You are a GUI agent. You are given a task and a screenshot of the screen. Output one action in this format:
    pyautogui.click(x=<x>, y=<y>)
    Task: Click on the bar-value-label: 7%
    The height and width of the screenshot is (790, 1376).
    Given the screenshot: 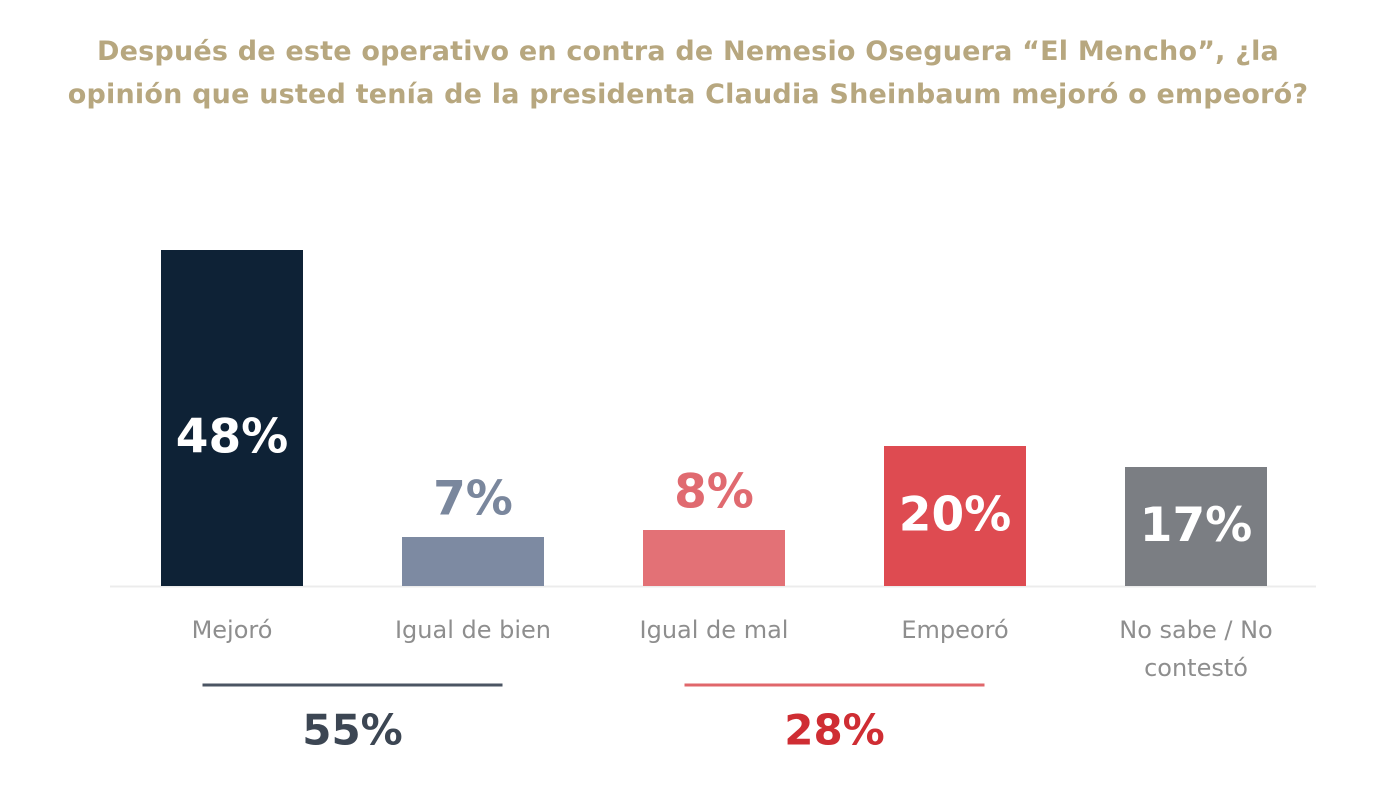 What is the action you would take?
    pyautogui.click(x=473, y=499)
    